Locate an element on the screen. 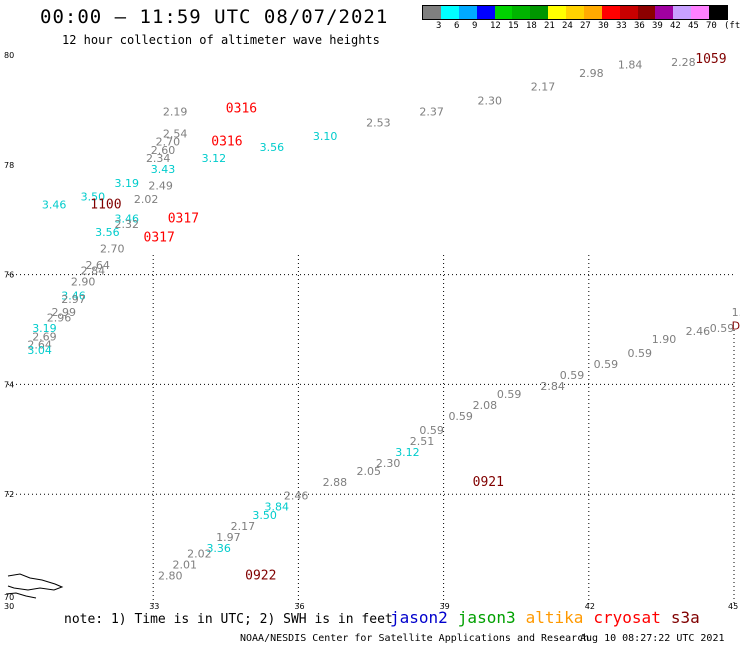 The width and height of the screenshot is (740, 650). lon-tick-label: 39 is located at coordinates (445, 606).